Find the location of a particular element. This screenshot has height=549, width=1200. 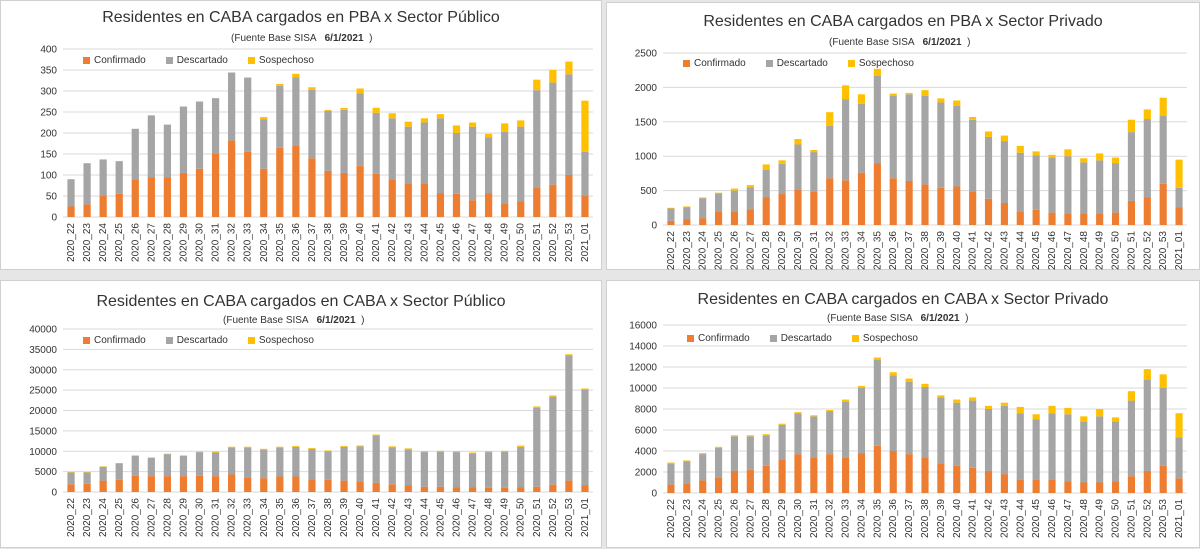

x-tick-label: 2020_30 is located at coordinates (798, 250).